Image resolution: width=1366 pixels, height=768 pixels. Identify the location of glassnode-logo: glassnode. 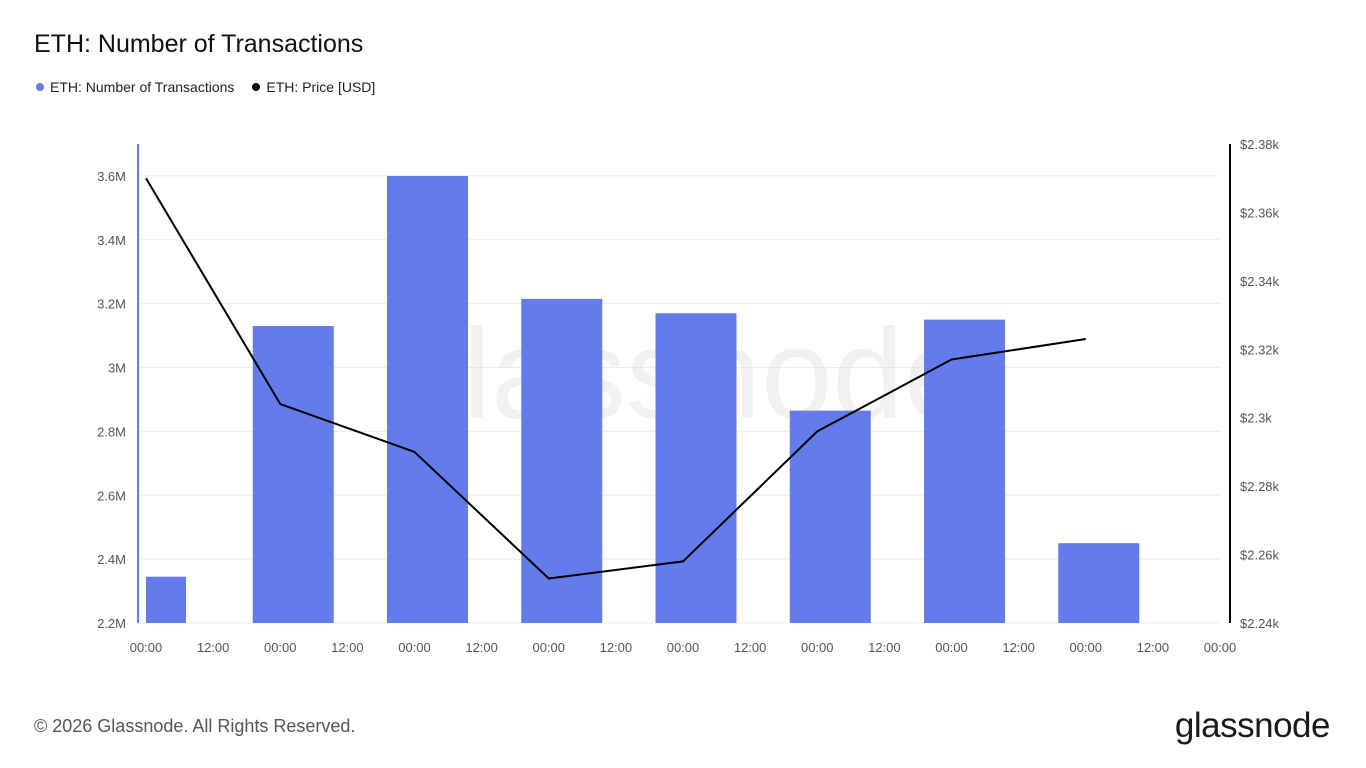
(1252, 725).